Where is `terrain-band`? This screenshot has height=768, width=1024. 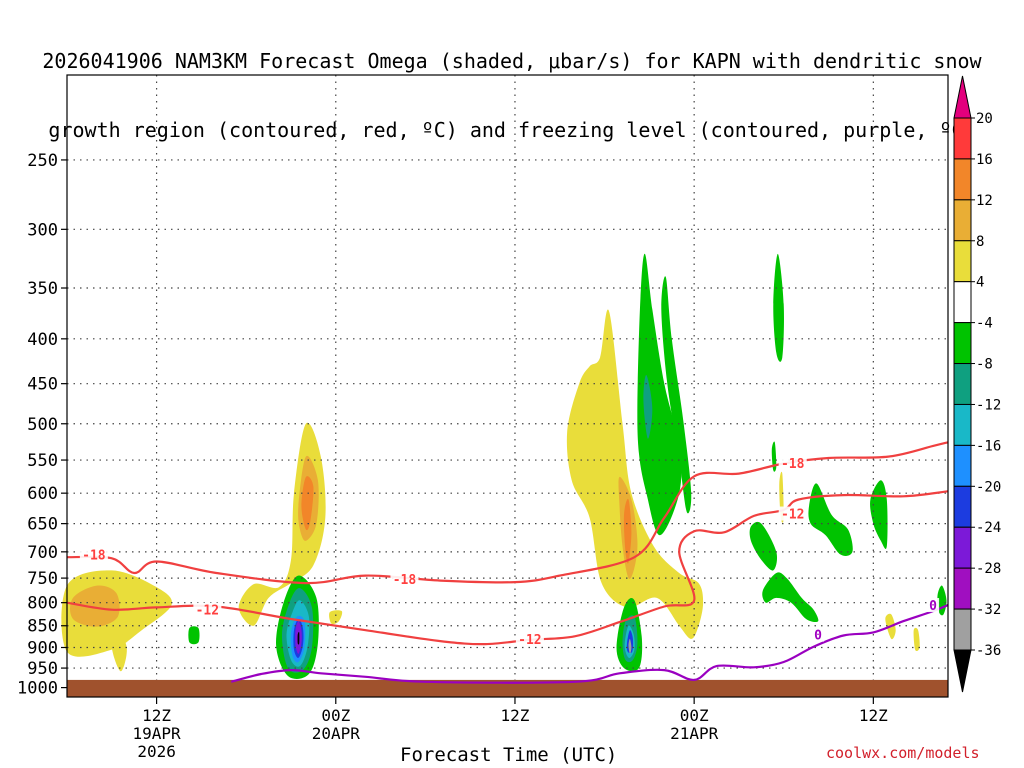 terrain-band is located at coordinates (507, 688).